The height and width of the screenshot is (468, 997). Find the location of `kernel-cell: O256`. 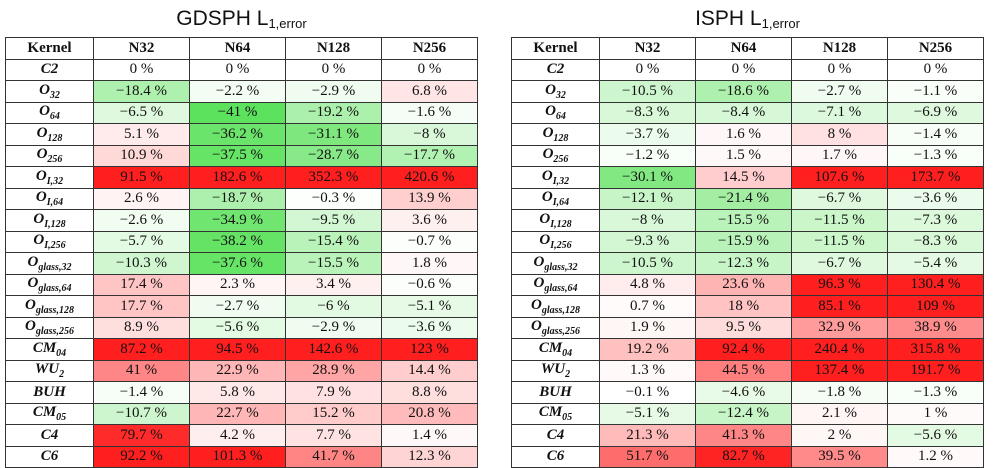

kernel-cell: O256 is located at coordinates (555, 155).